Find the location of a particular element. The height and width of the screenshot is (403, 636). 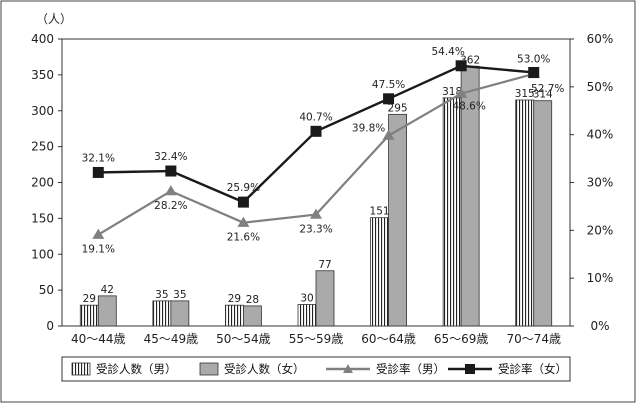

legend-label: 受診人数（女） is located at coordinates (264, 369).